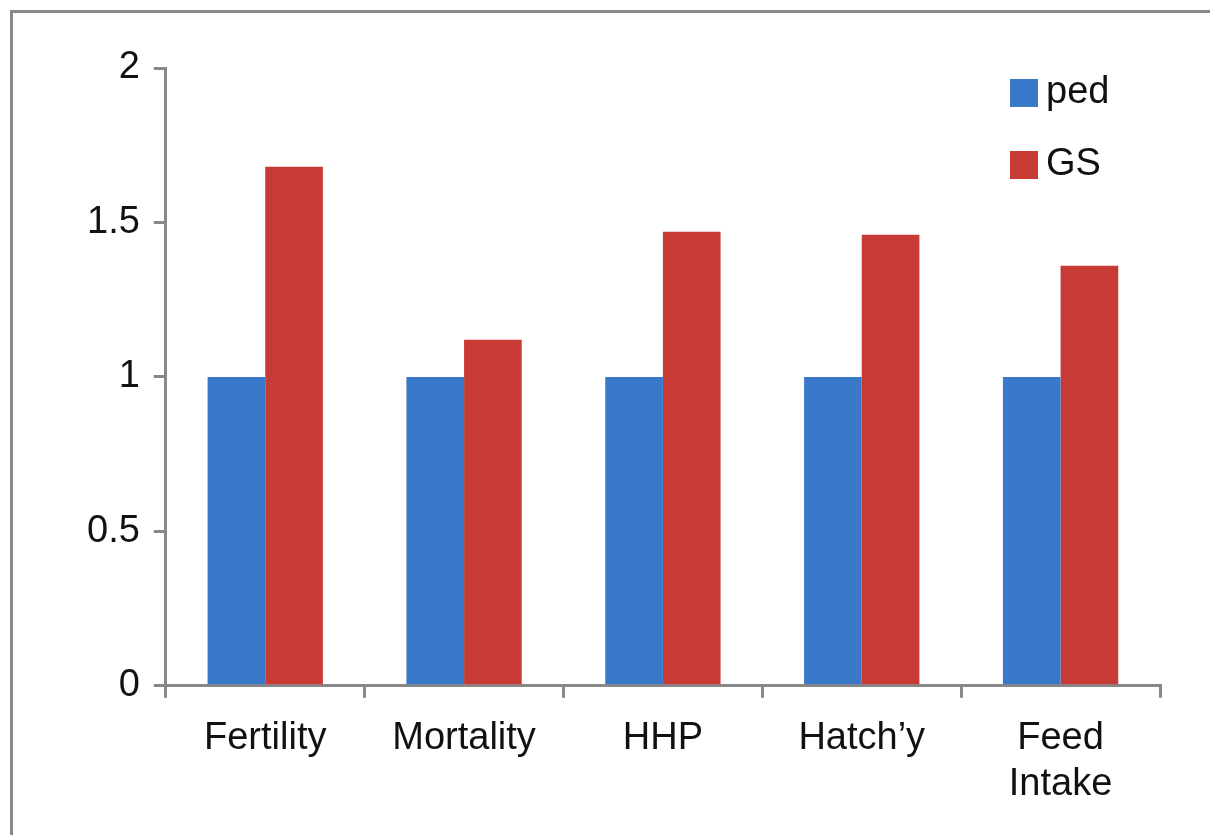 The image size is (1222, 835). What do you see at coordinates (1078, 90) in the screenshot?
I see `legend-label: ped` at bounding box center [1078, 90].